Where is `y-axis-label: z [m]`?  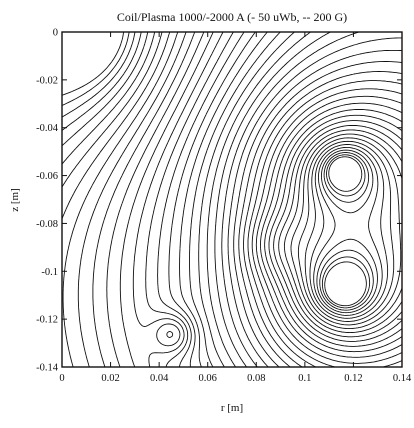 y-axis-label: z [m] is located at coordinates (15, 200).